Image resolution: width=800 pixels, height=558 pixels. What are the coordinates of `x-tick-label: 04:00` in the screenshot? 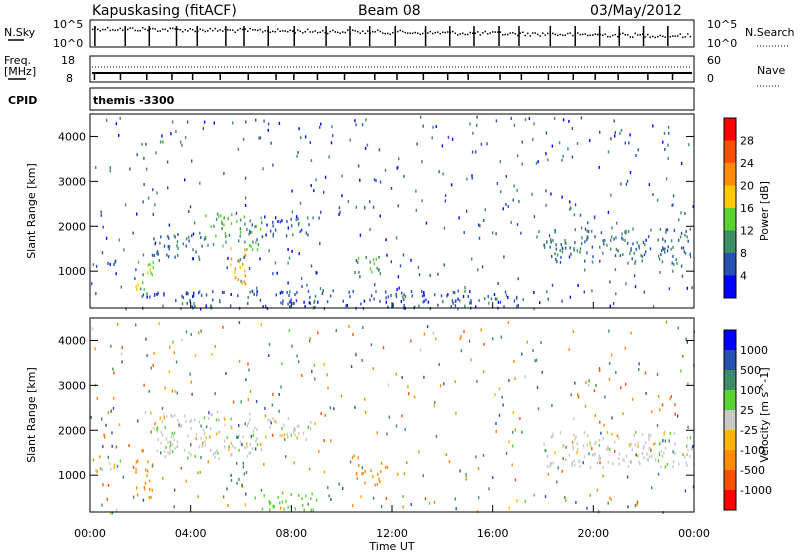 It's located at (191, 533).